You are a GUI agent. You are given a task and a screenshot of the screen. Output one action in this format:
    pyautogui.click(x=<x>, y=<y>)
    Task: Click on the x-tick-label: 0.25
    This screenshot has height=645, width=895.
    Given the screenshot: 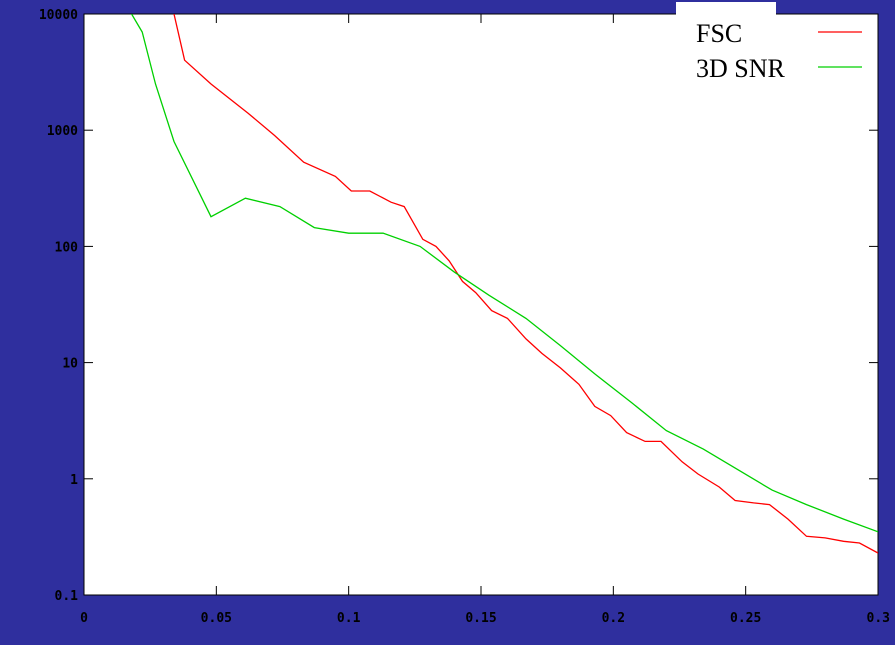 What is the action you would take?
    pyautogui.click(x=745, y=618)
    